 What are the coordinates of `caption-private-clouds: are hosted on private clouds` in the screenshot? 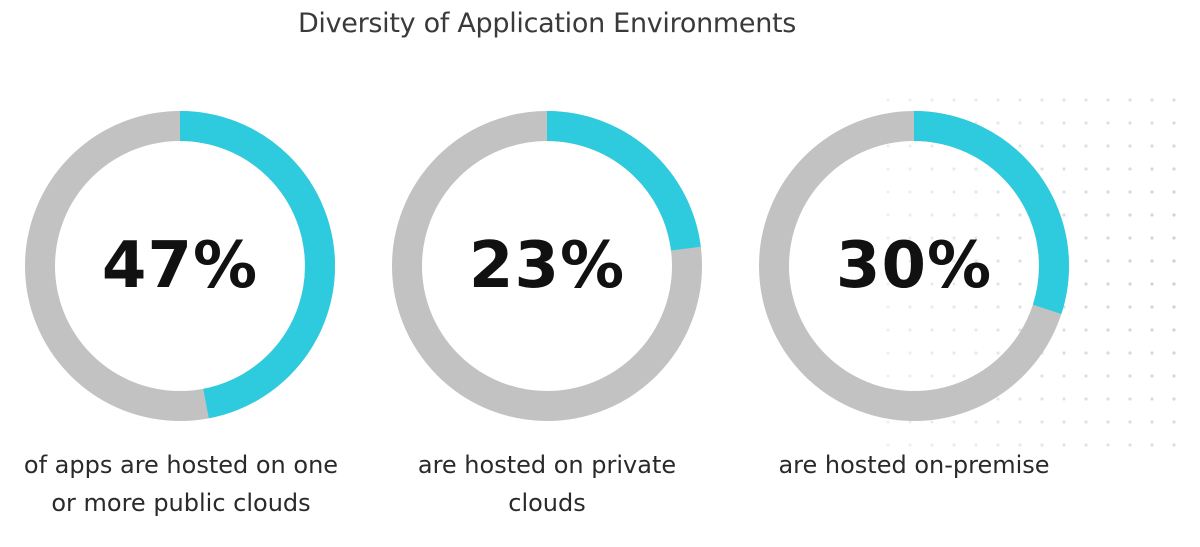 It's located at (547, 484).